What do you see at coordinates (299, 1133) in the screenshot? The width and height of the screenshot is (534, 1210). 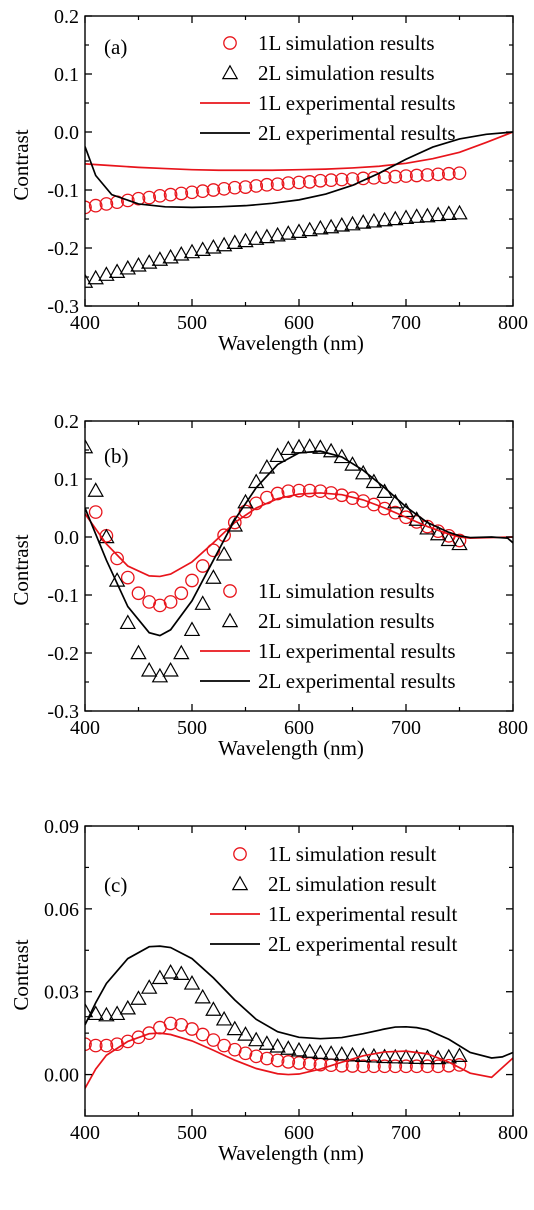 I see `x-tick-label: 600` at bounding box center [299, 1133].